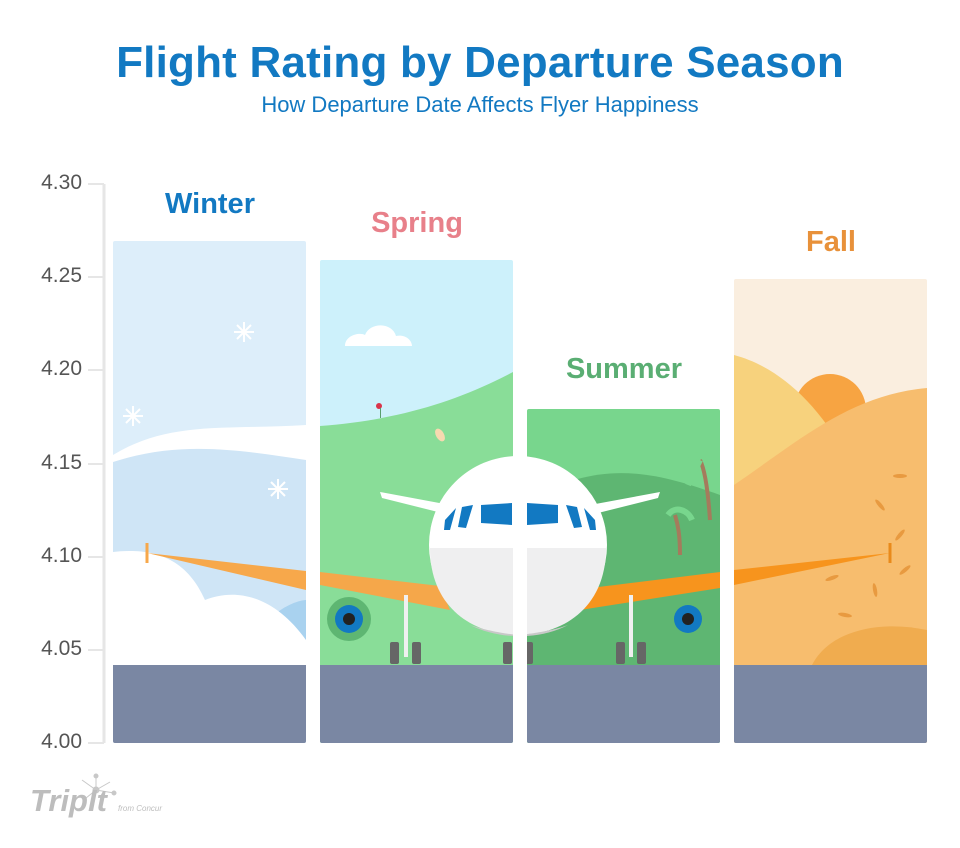 The width and height of the screenshot is (960, 848). I want to click on cockpit-windows, so click(520, 516).